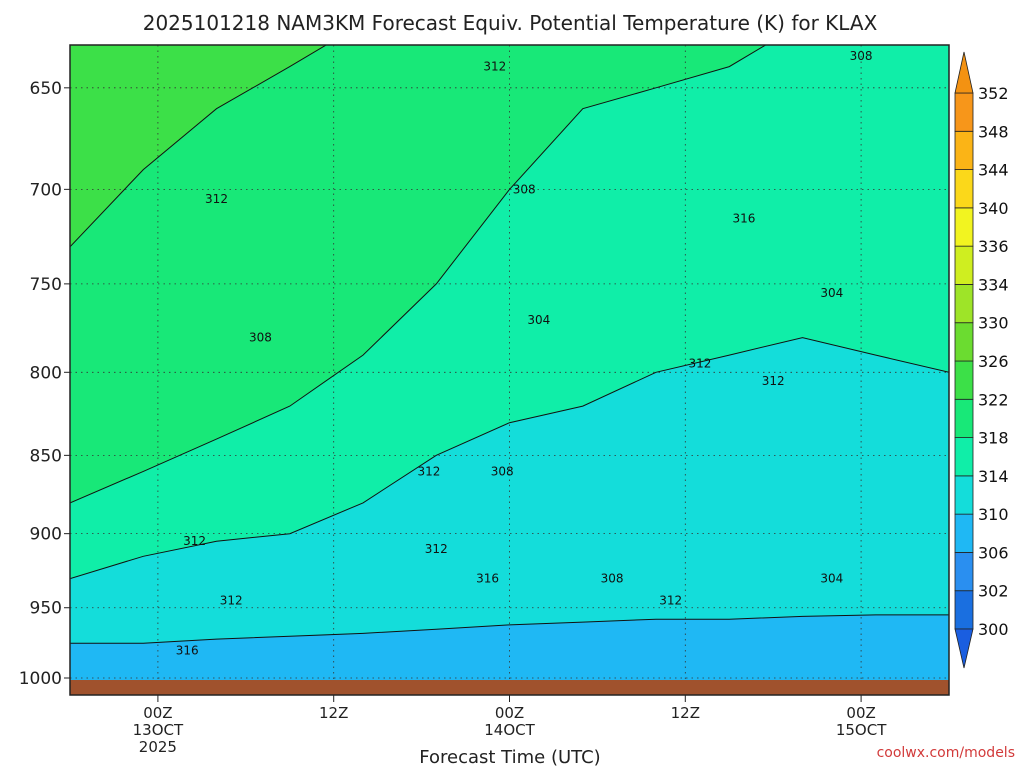 Image resolution: width=1024 pixels, height=768 pixels. I want to click on x-axis-title: Forecast Time (UTC), so click(509, 757).